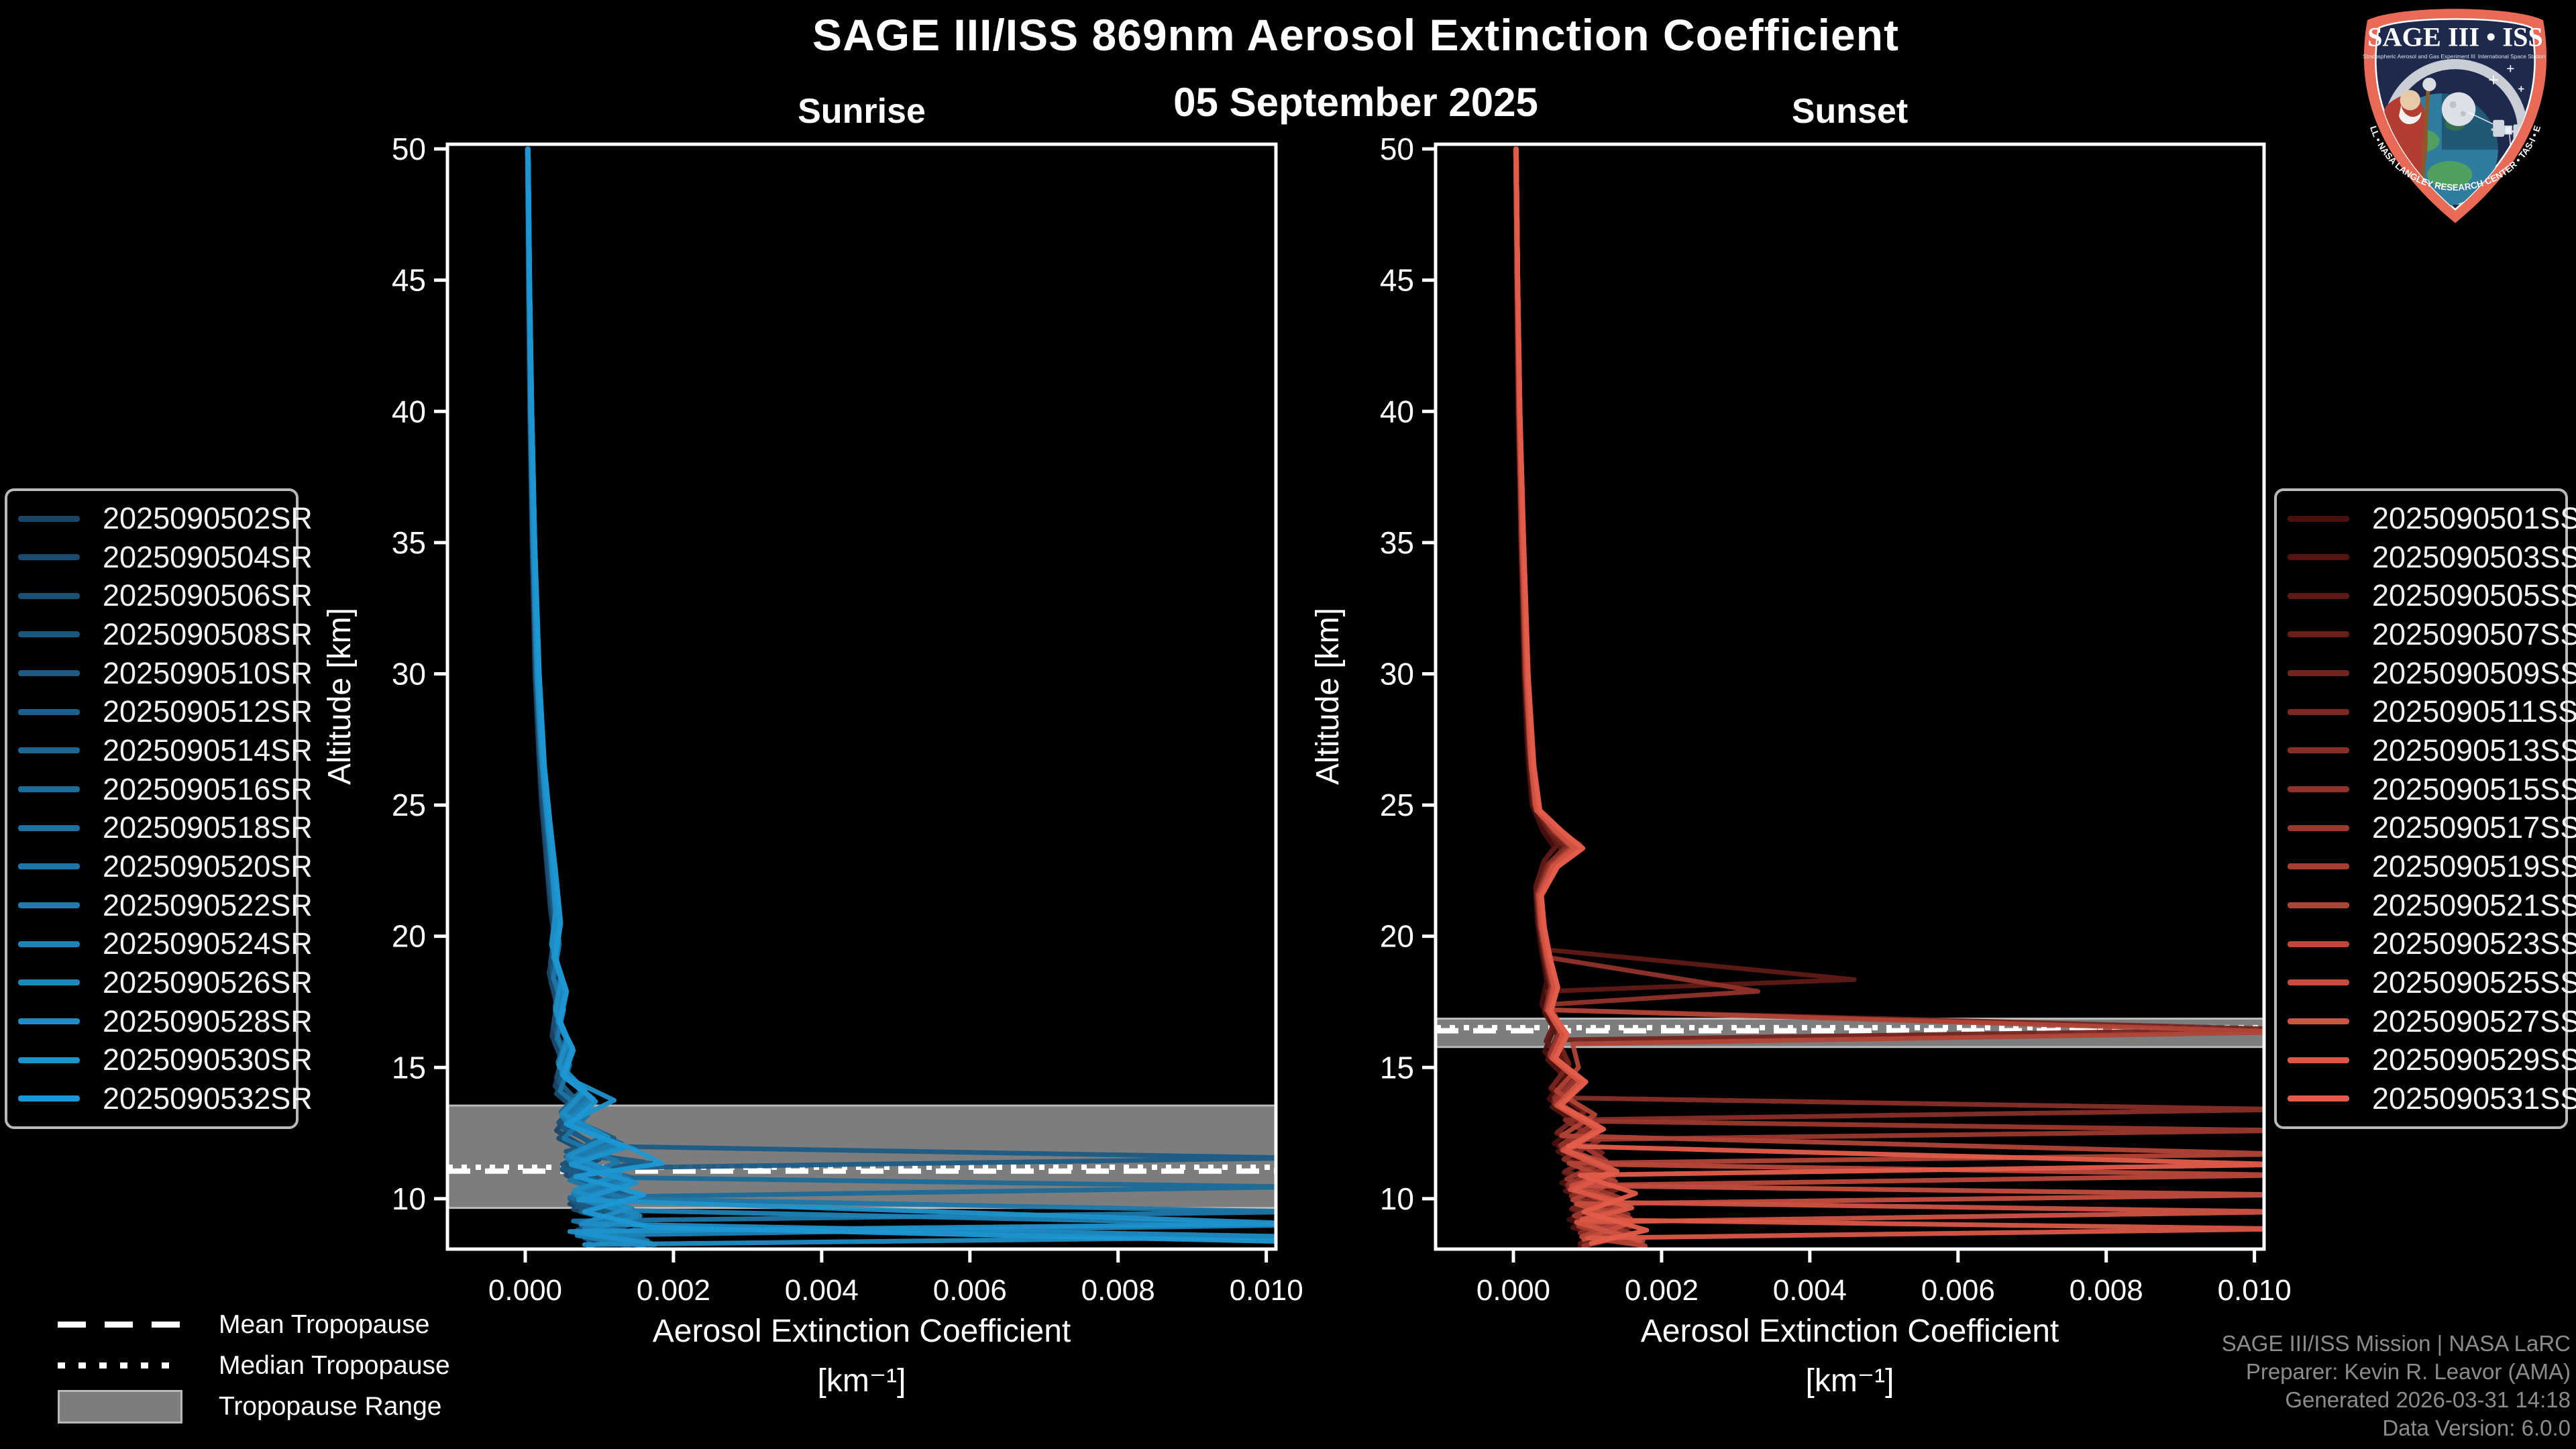 This screenshot has width=2576, height=1449. I want to click on legend-event-label: 2025090517SS, so click(2474, 827).